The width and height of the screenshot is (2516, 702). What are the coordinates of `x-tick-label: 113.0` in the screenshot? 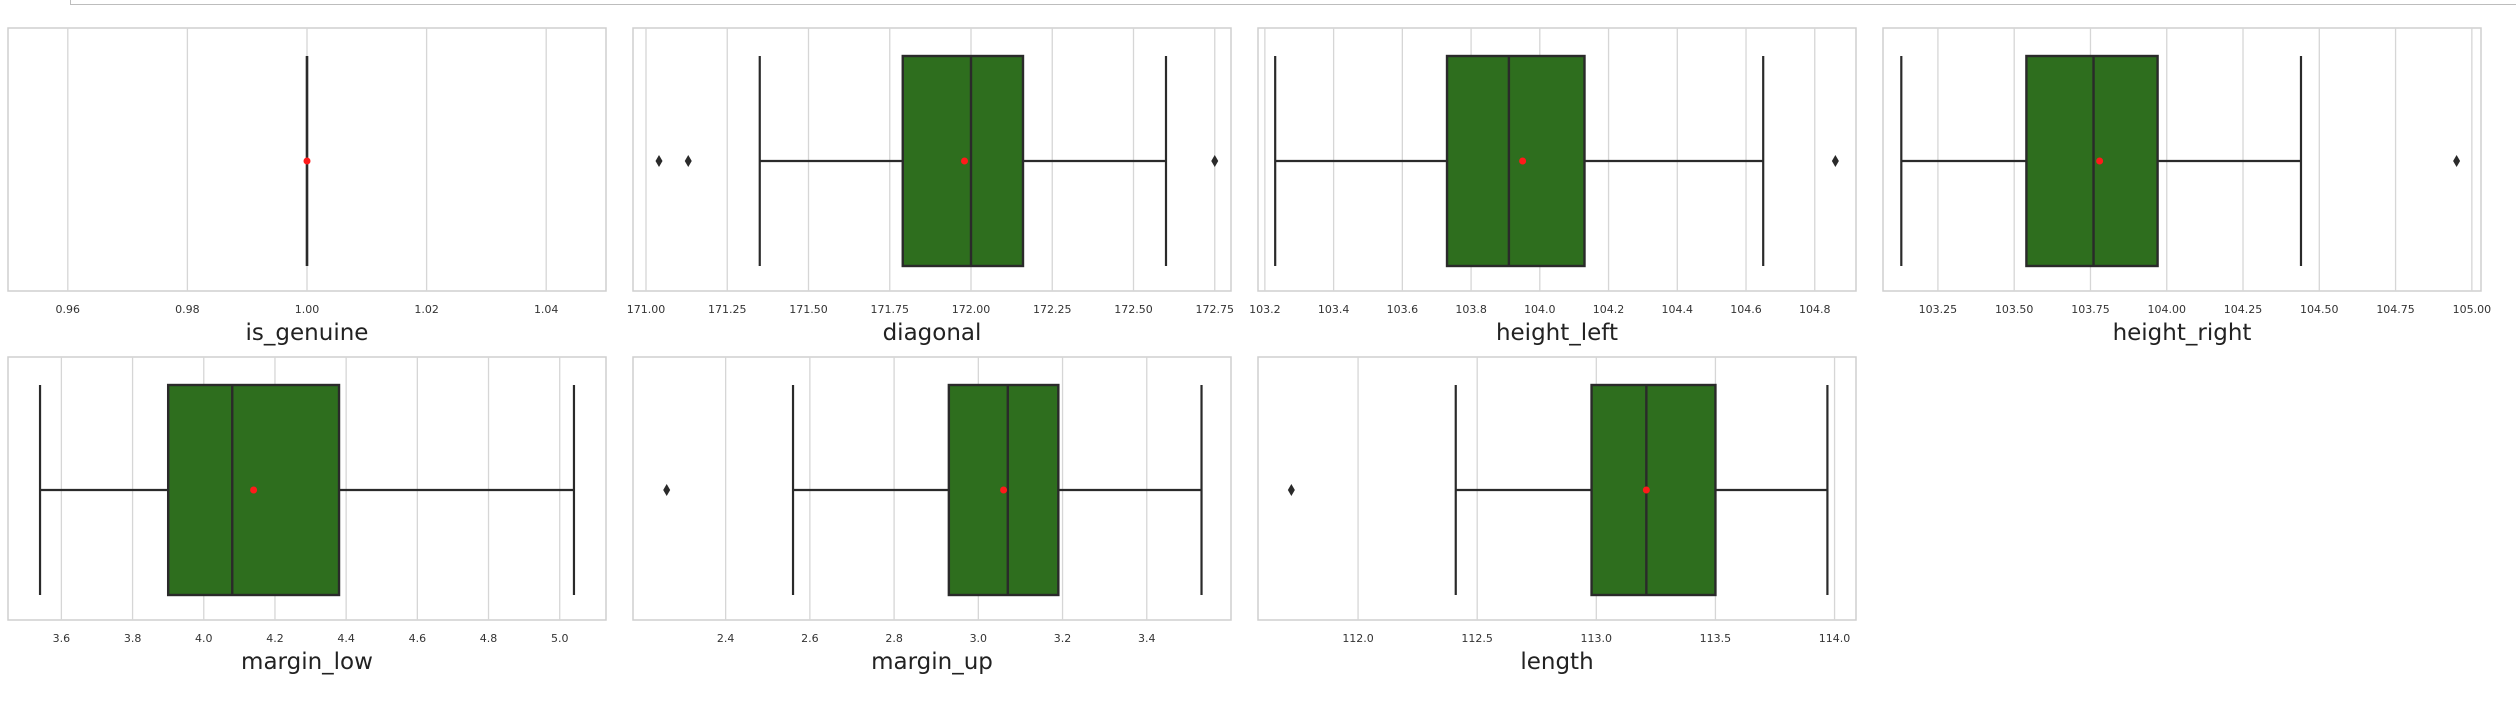 It's located at (1597, 638).